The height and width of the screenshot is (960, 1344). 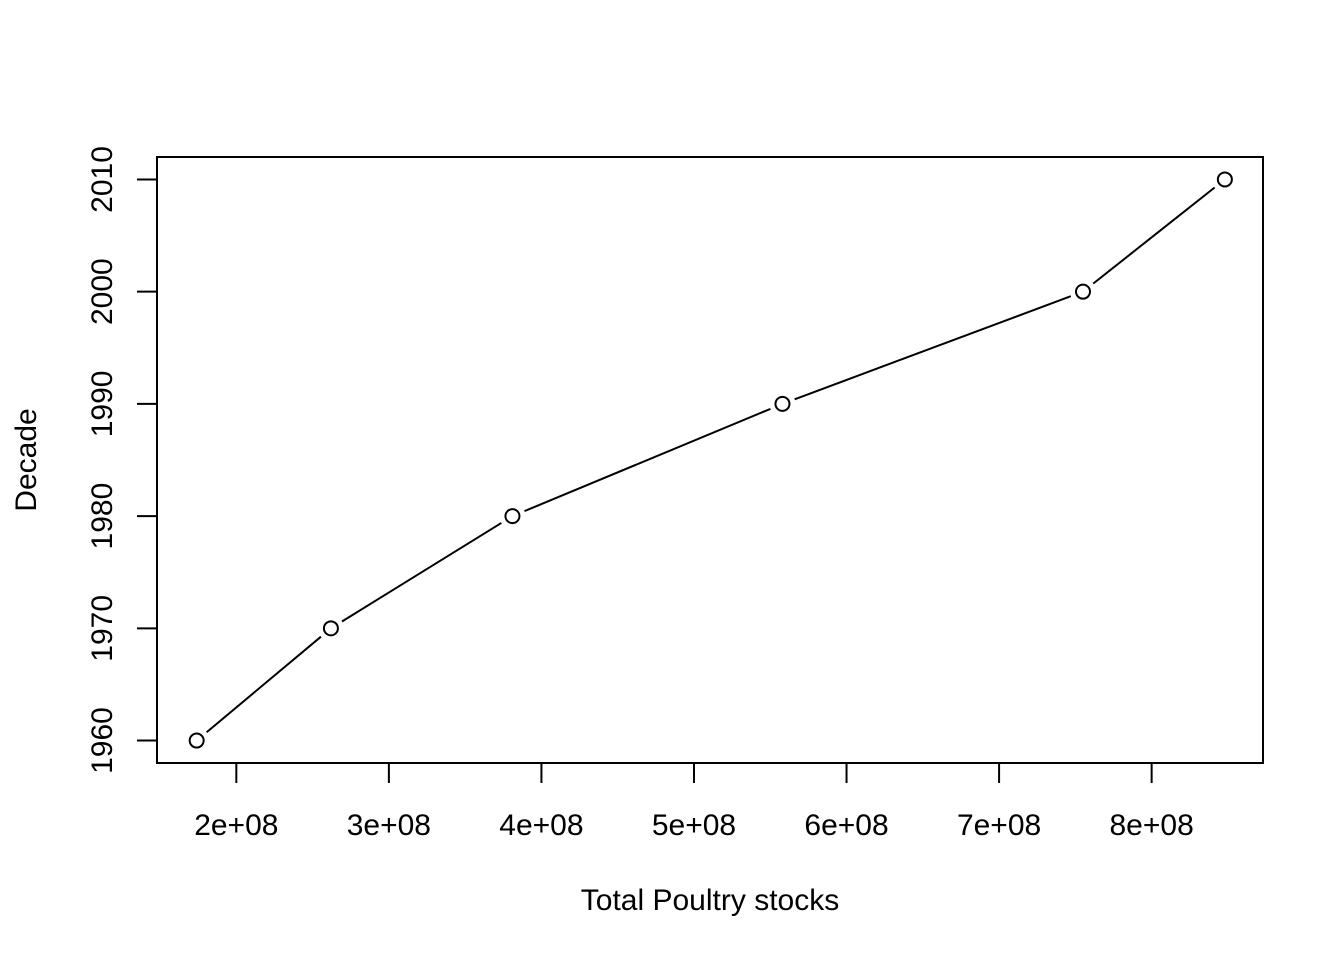 What do you see at coordinates (999, 825) in the screenshot?
I see `x-tick-label: 7e+08` at bounding box center [999, 825].